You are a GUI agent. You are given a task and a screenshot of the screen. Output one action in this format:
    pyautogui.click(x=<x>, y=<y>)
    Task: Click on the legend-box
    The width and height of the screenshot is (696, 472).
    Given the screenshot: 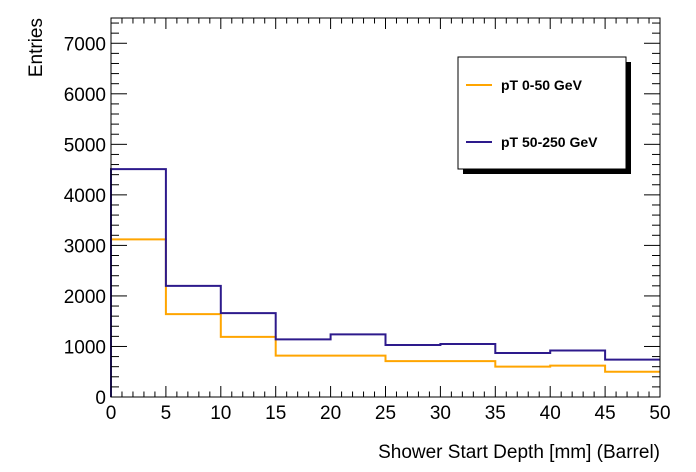 What is the action you would take?
    pyautogui.click(x=542, y=113)
    